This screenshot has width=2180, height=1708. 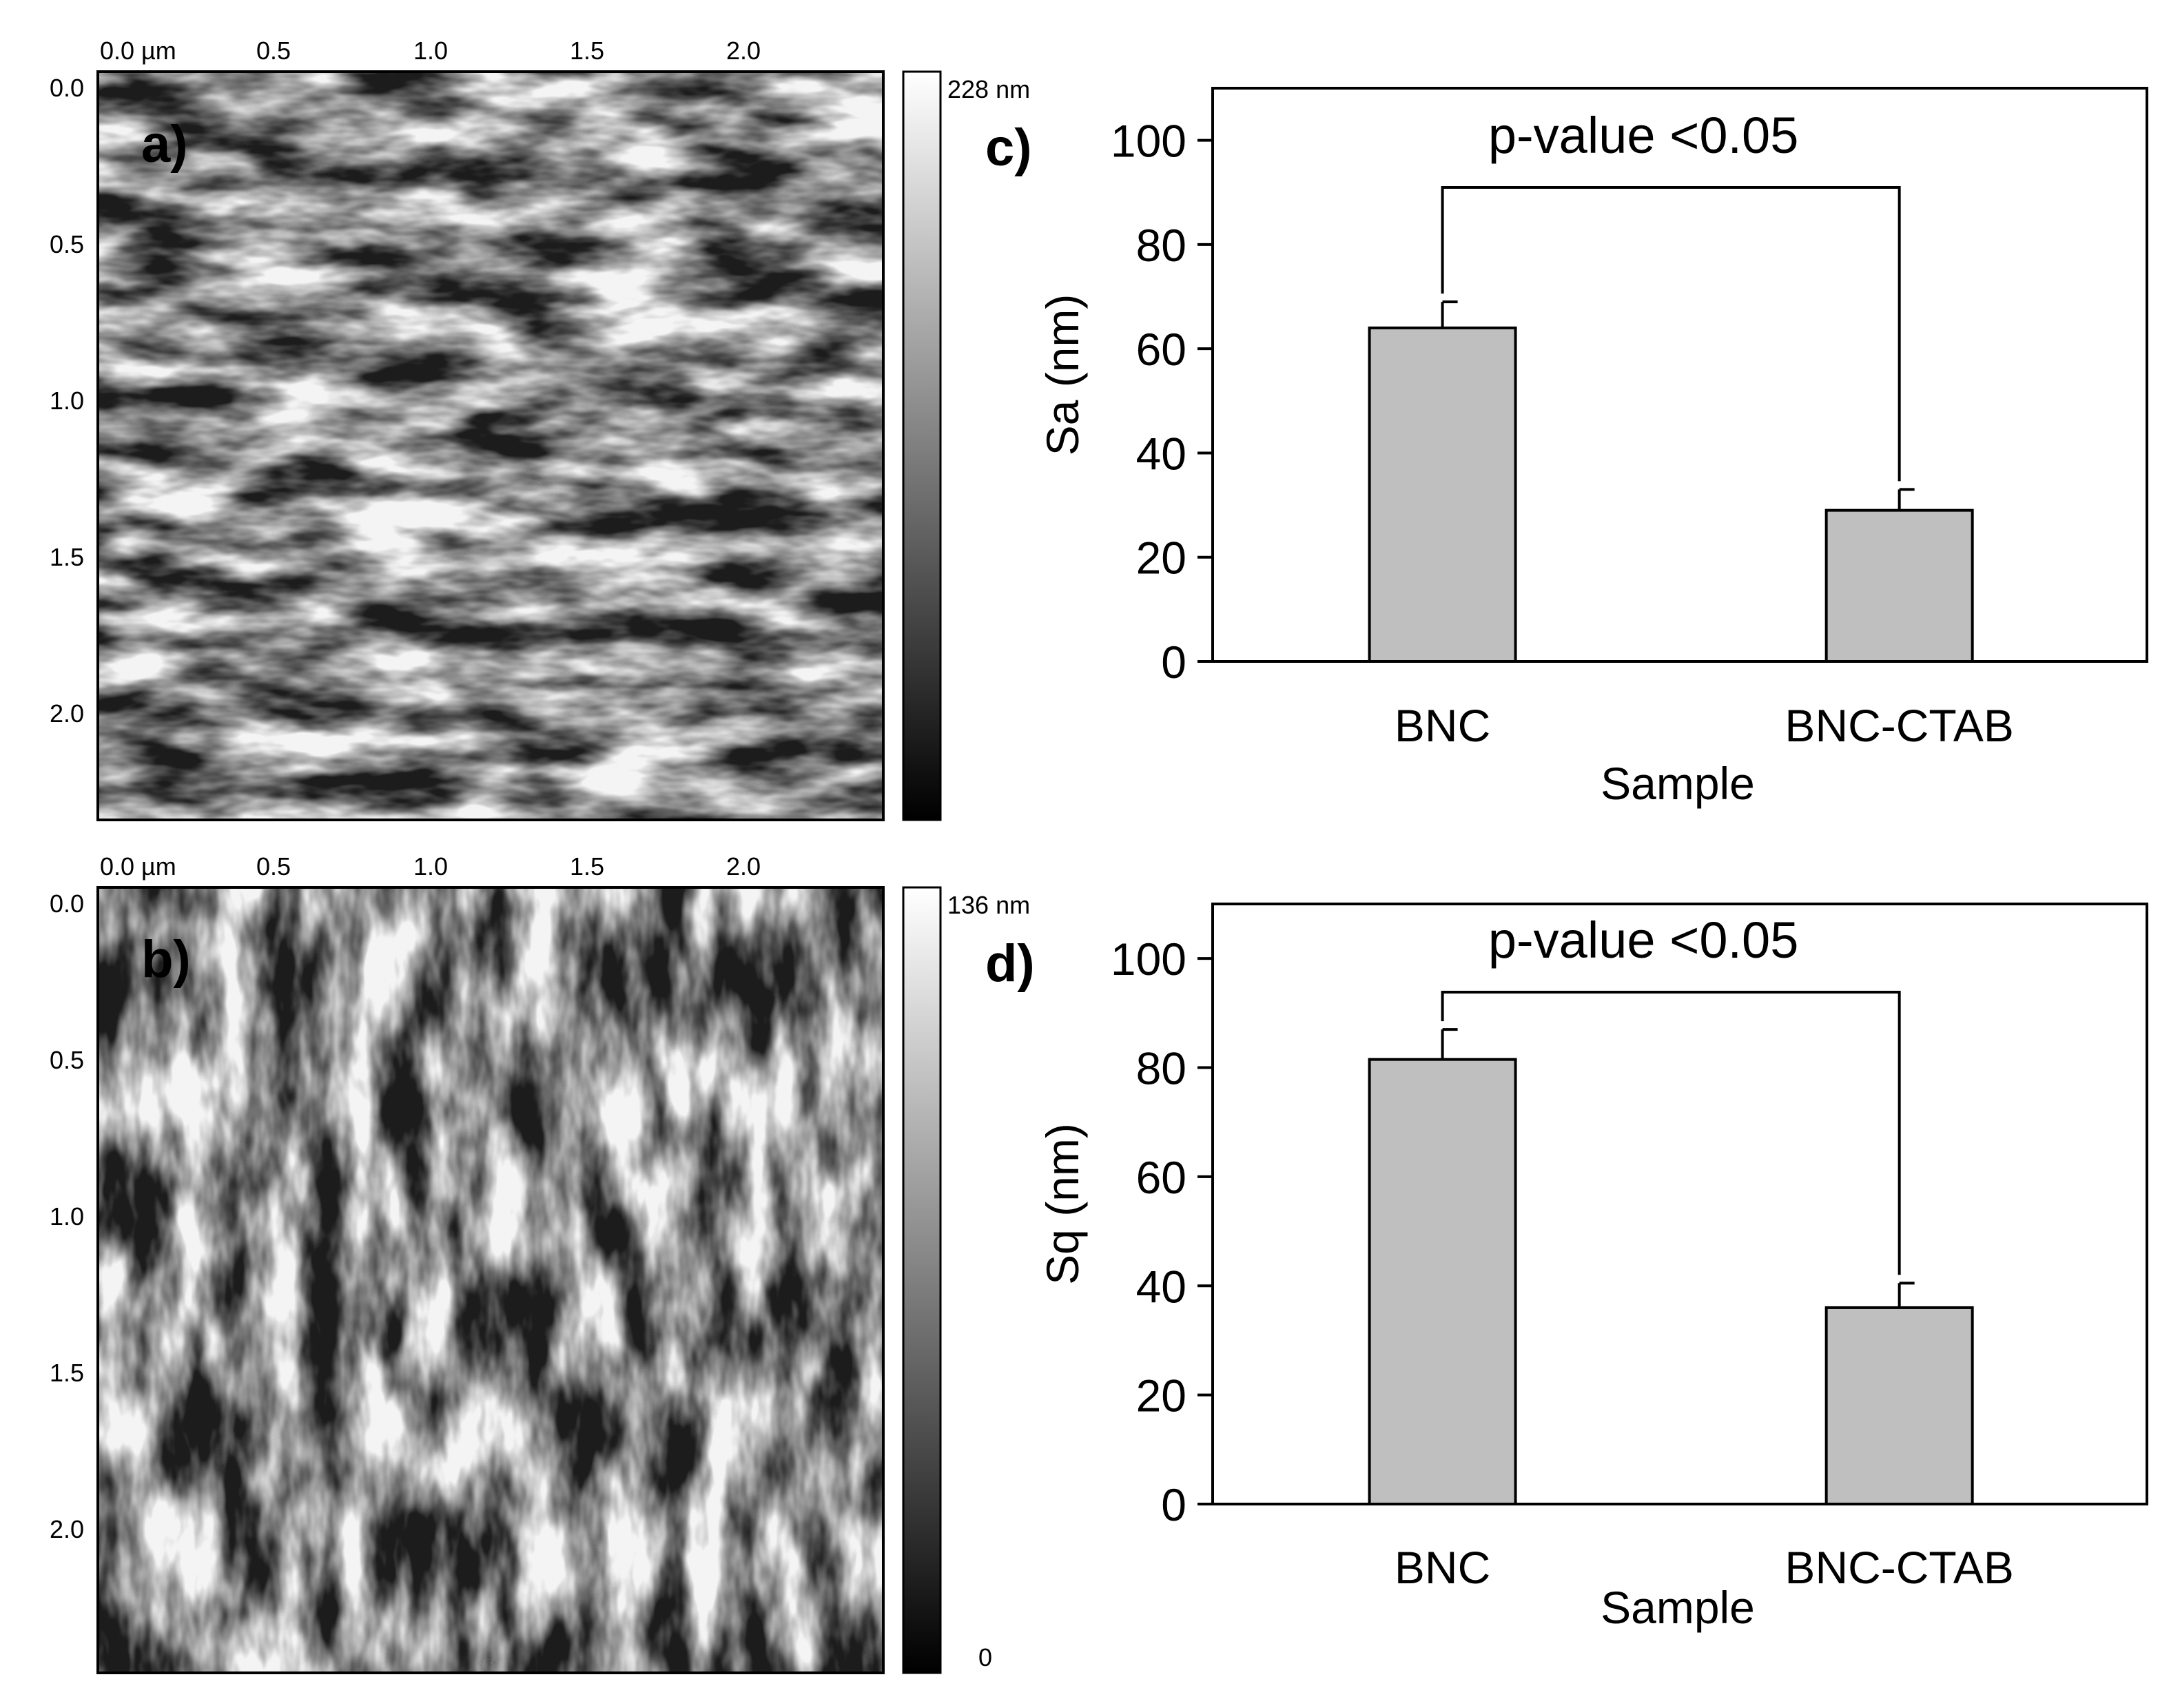 I want to click on afm-b-x-ticks: 0.0 µm 0.5 1.0 1.5 2.0, so click(x=430, y=866).